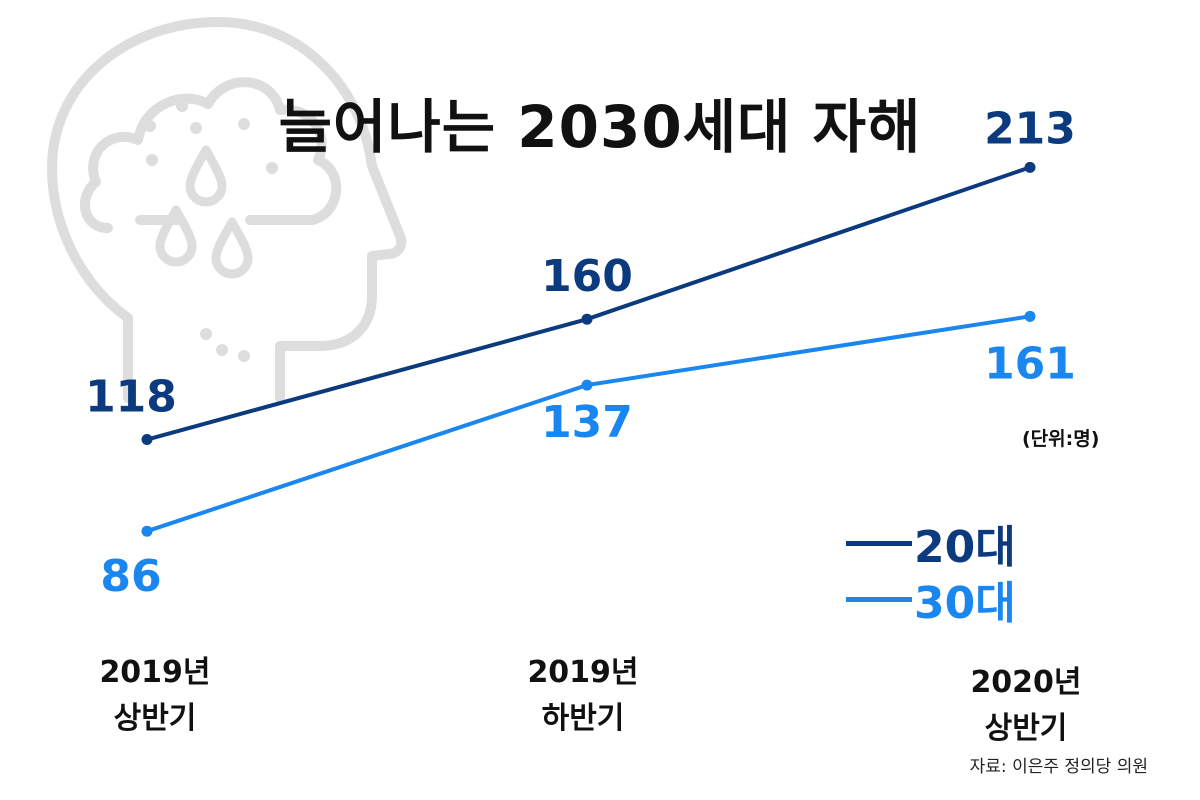 The image size is (1200, 800). Describe the element at coordinates (600, 127) in the screenshot. I see `chart-title: 늘어나는 2030세대 자해` at that location.